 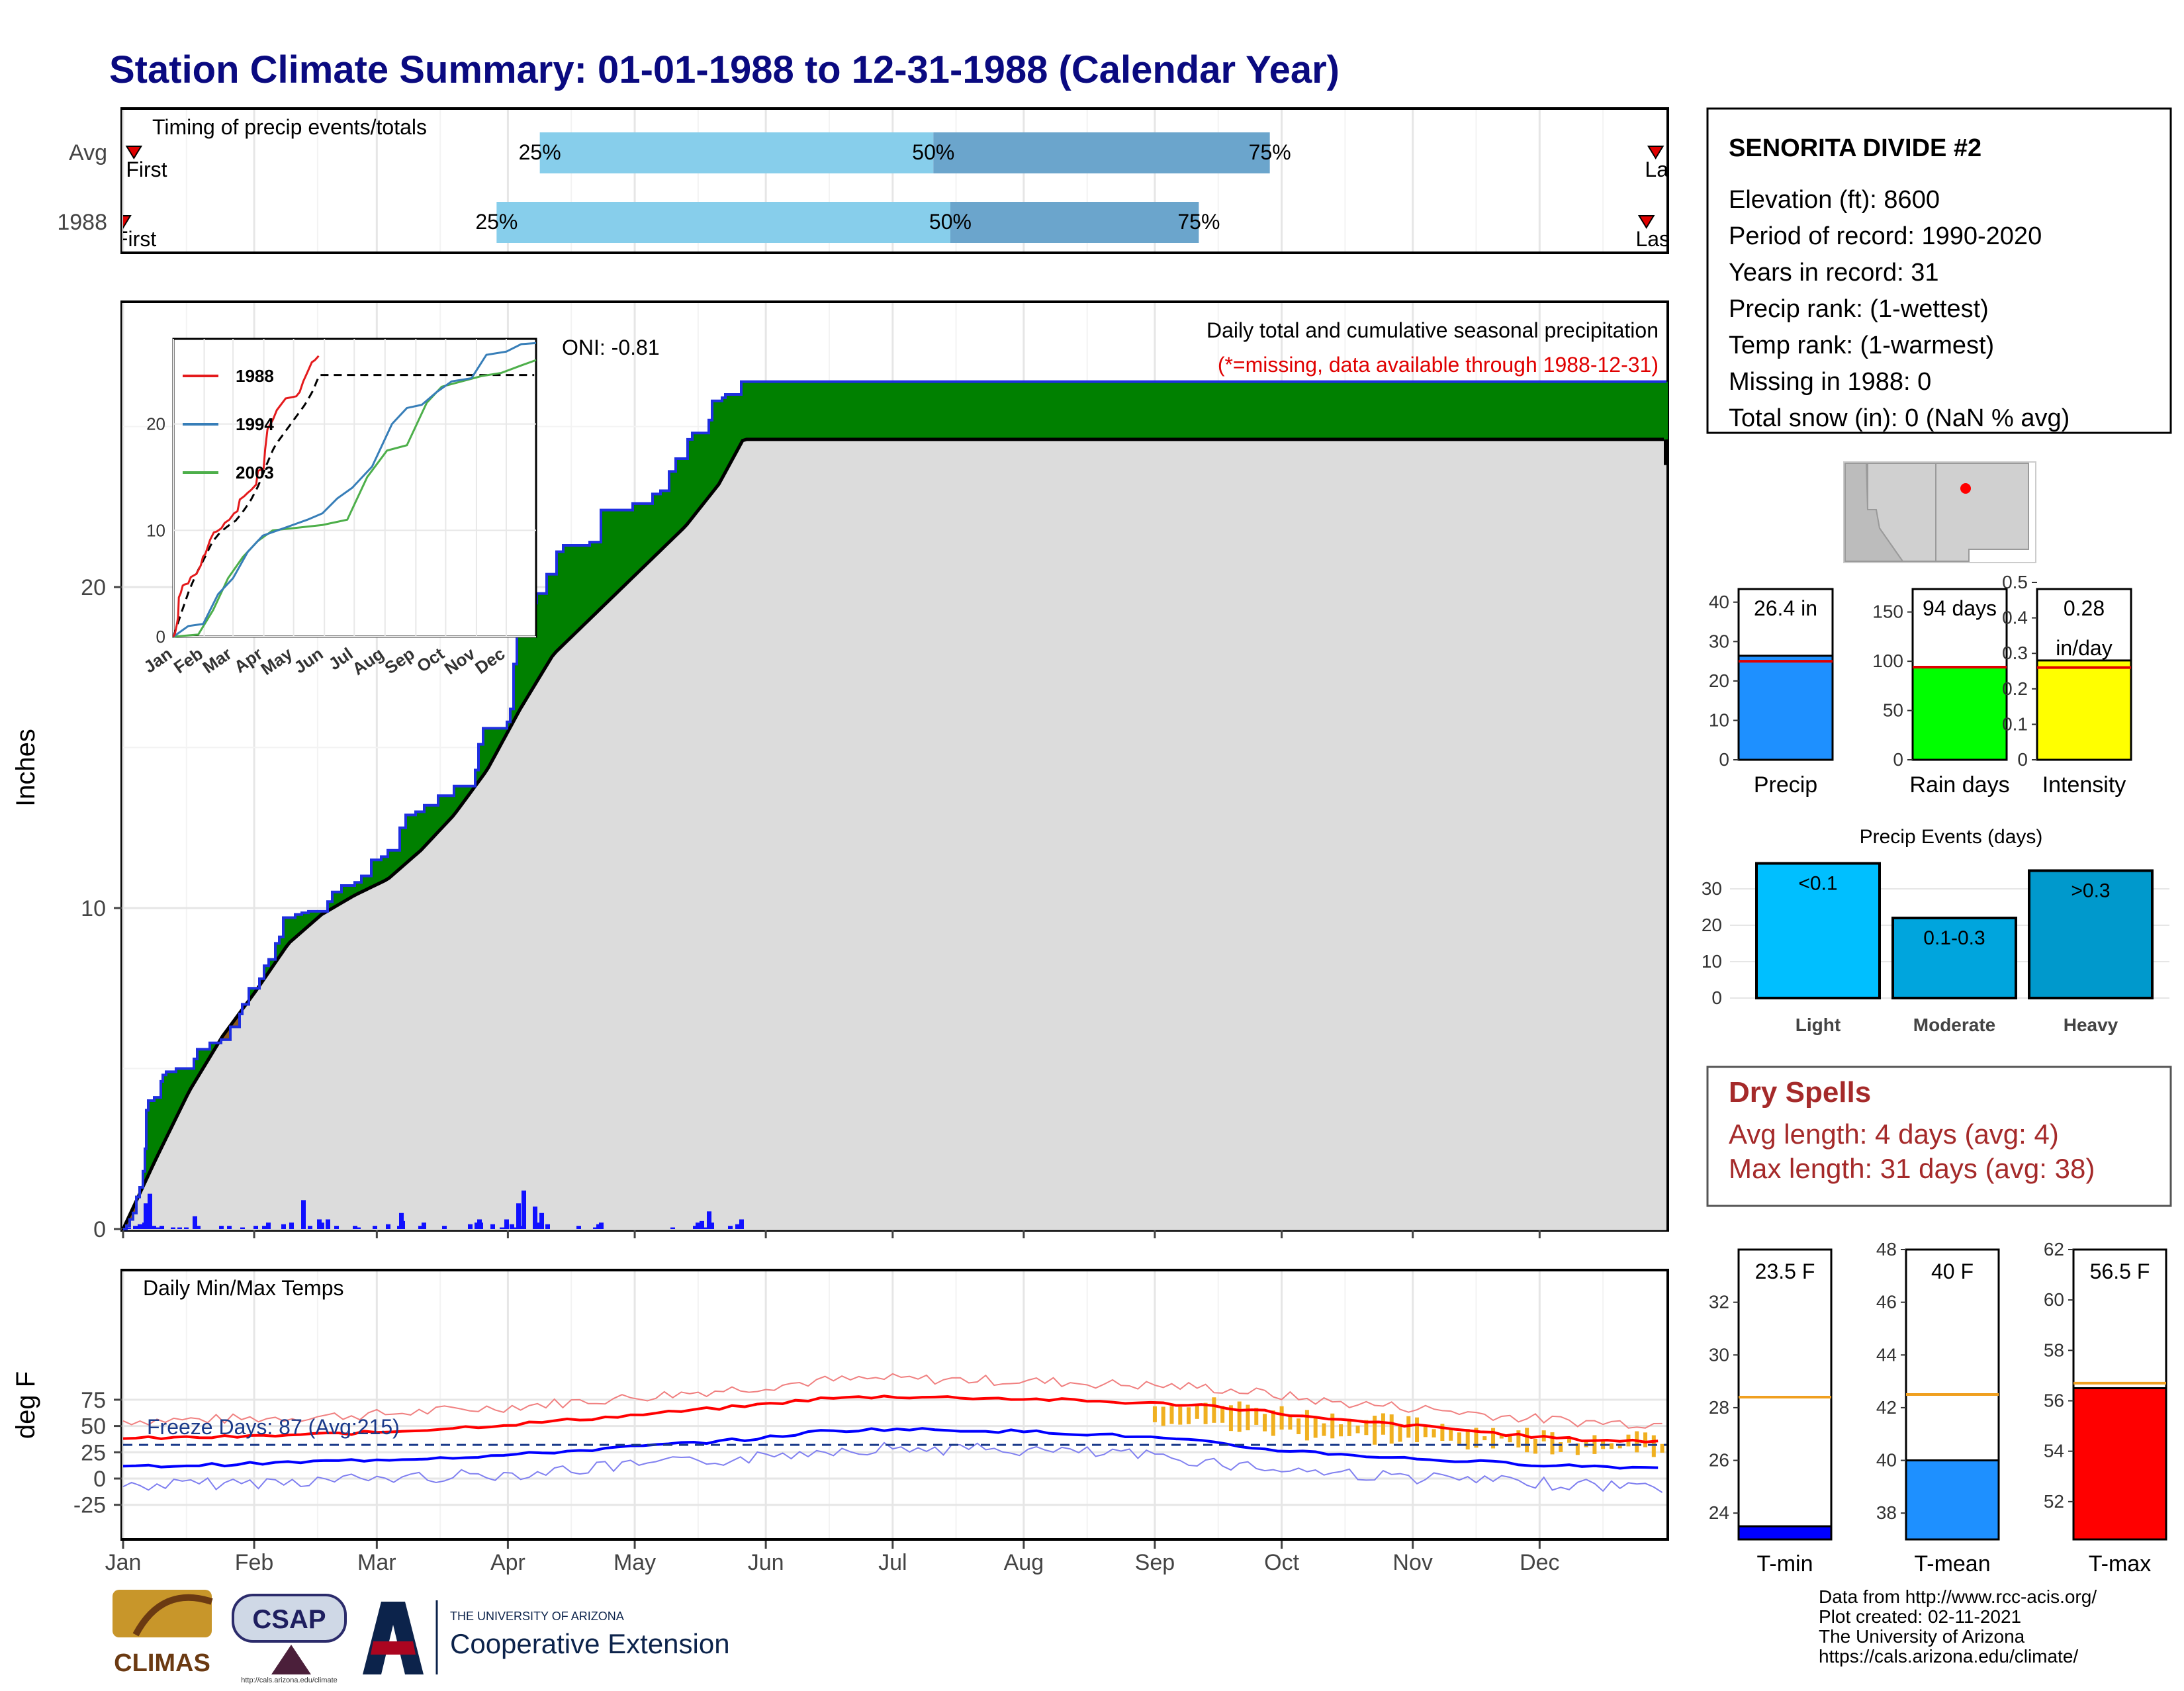 What do you see at coordinates (355, 499) in the screenshot?
I see `inset-series-2003` at bounding box center [355, 499].